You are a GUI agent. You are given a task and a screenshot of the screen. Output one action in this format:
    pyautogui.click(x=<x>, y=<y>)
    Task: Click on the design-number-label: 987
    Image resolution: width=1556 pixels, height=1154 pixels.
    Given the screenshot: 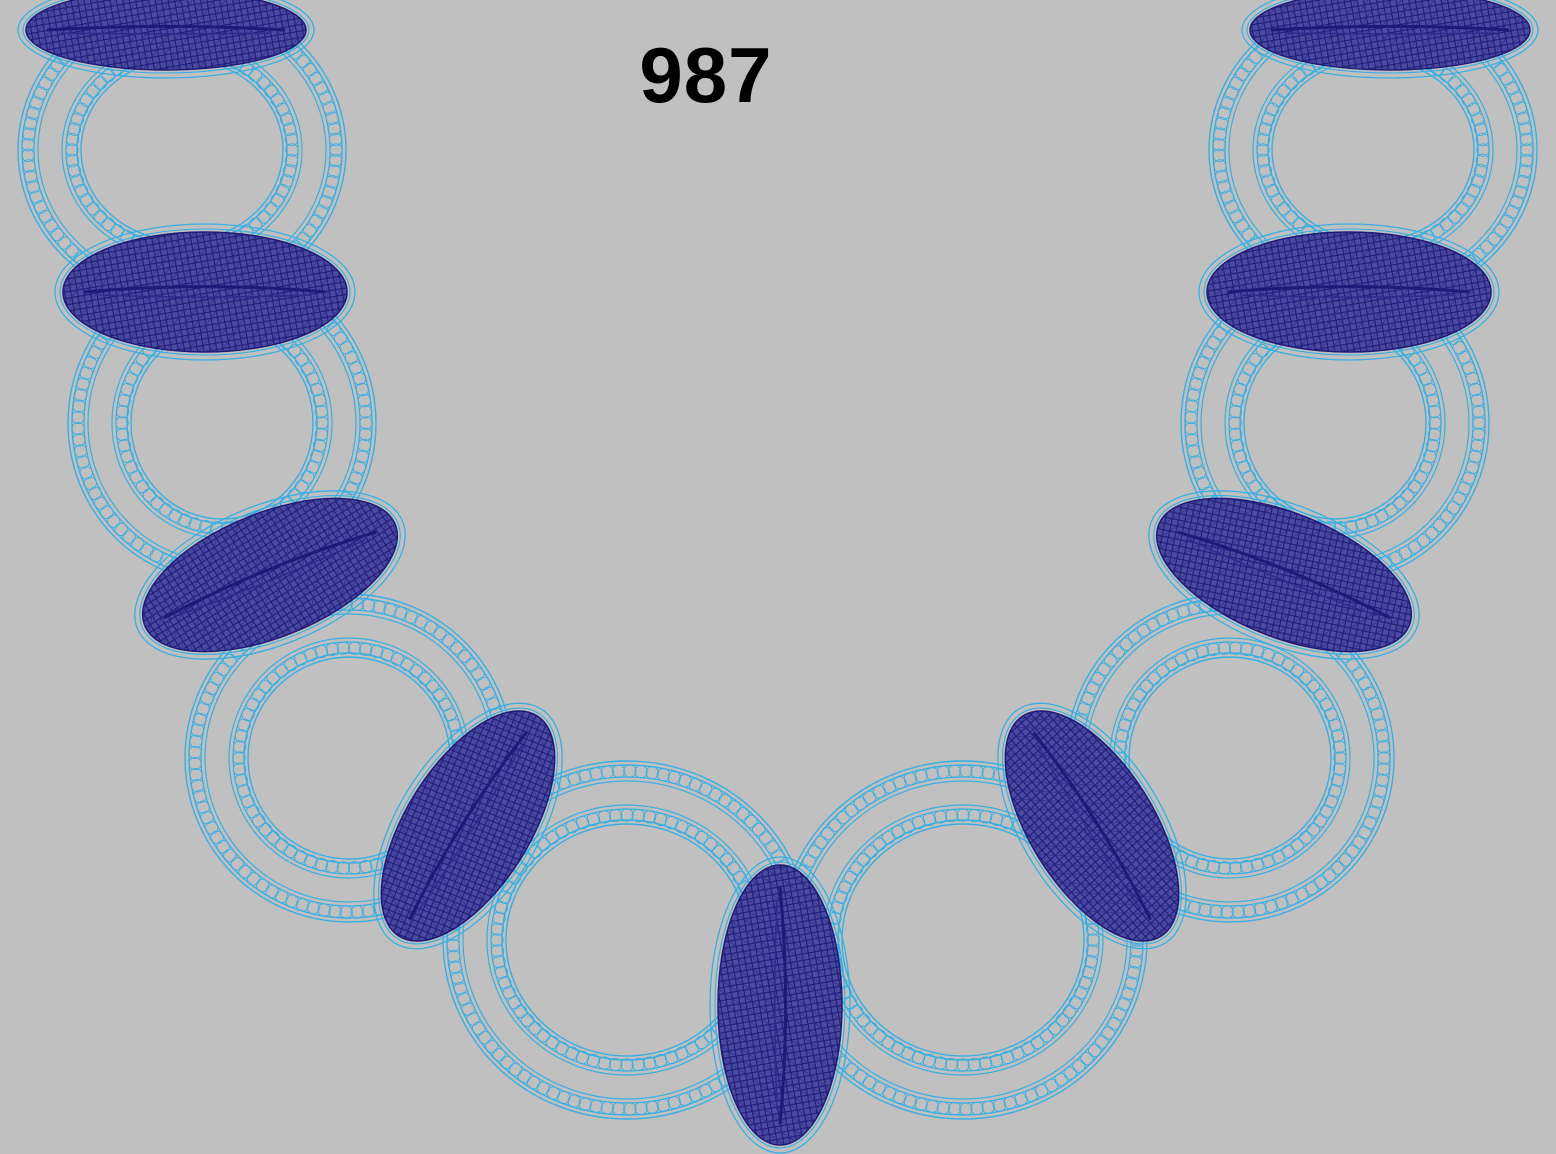 What is the action you would take?
    pyautogui.click(x=706, y=75)
    